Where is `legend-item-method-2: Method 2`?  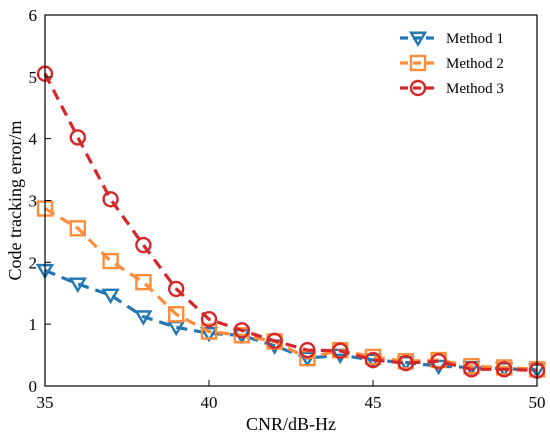 legend-item-method-2: Method 2 is located at coordinates (452, 63).